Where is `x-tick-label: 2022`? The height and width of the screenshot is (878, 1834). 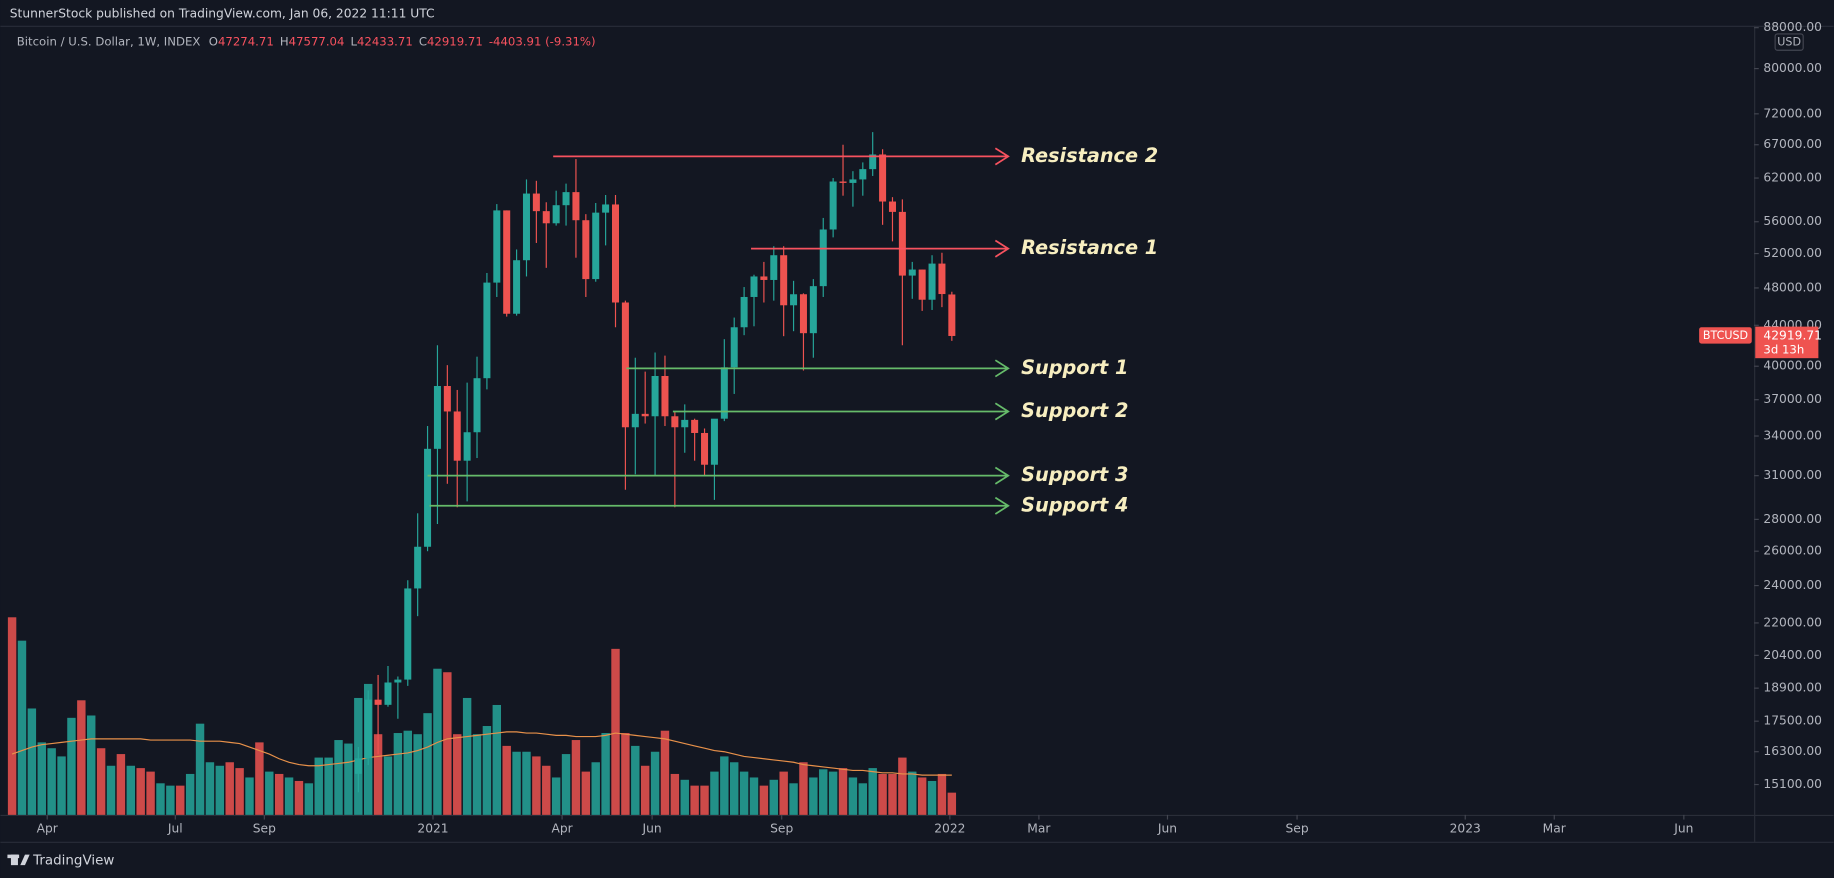
x-tick-label: 2022 is located at coordinates (949, 828).